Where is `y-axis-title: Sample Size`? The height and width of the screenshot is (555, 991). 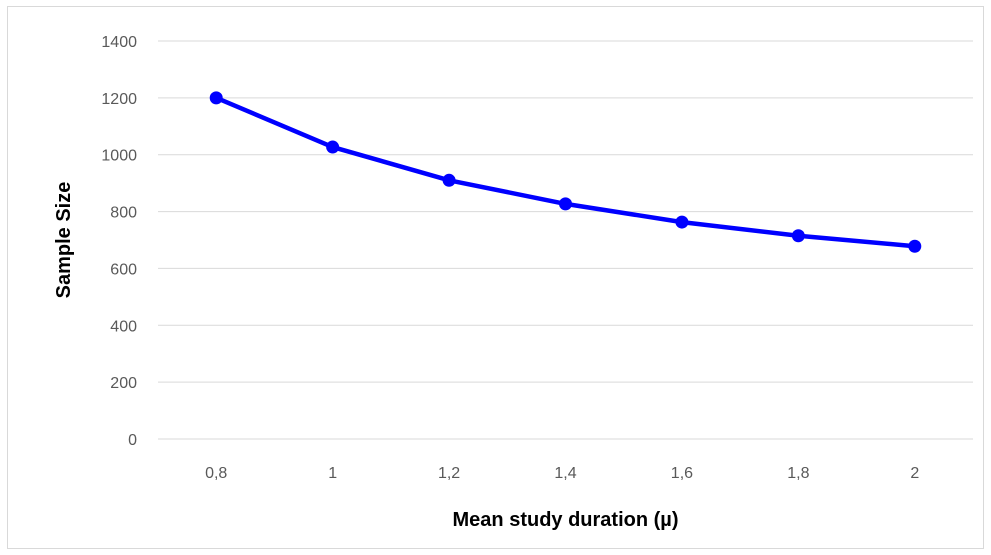 y-axis-title: Sample Size is located at coordinates (64, 240).